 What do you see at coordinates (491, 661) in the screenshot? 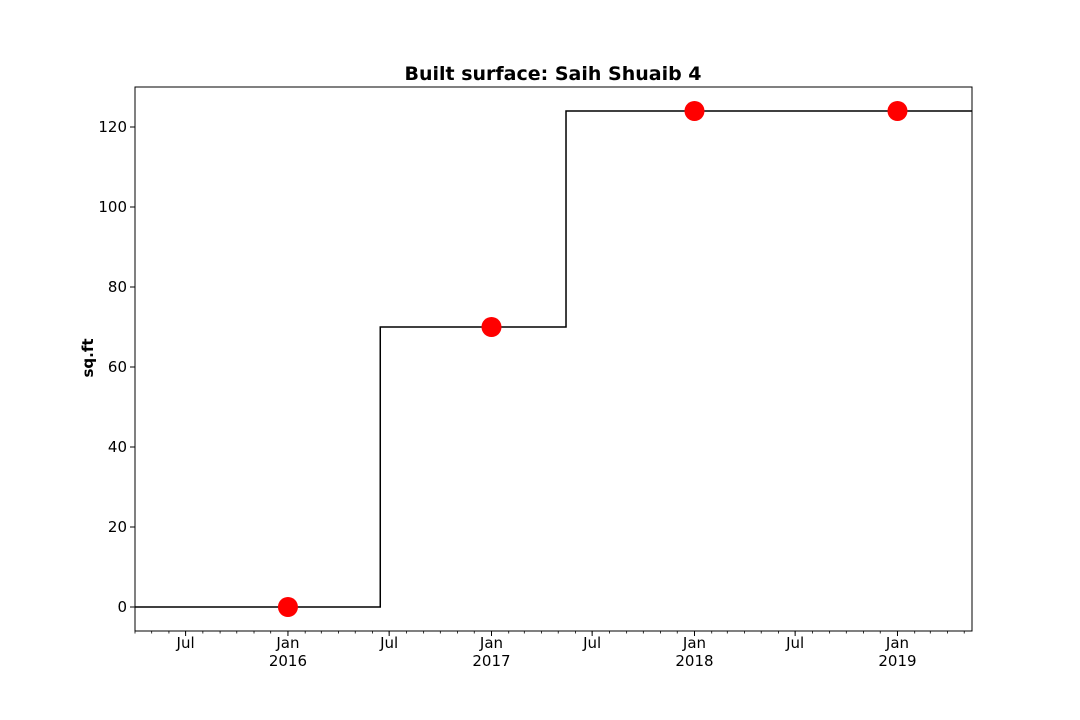
I see `x-tick-sublabel: 2017` at bounding box center [491, 661].